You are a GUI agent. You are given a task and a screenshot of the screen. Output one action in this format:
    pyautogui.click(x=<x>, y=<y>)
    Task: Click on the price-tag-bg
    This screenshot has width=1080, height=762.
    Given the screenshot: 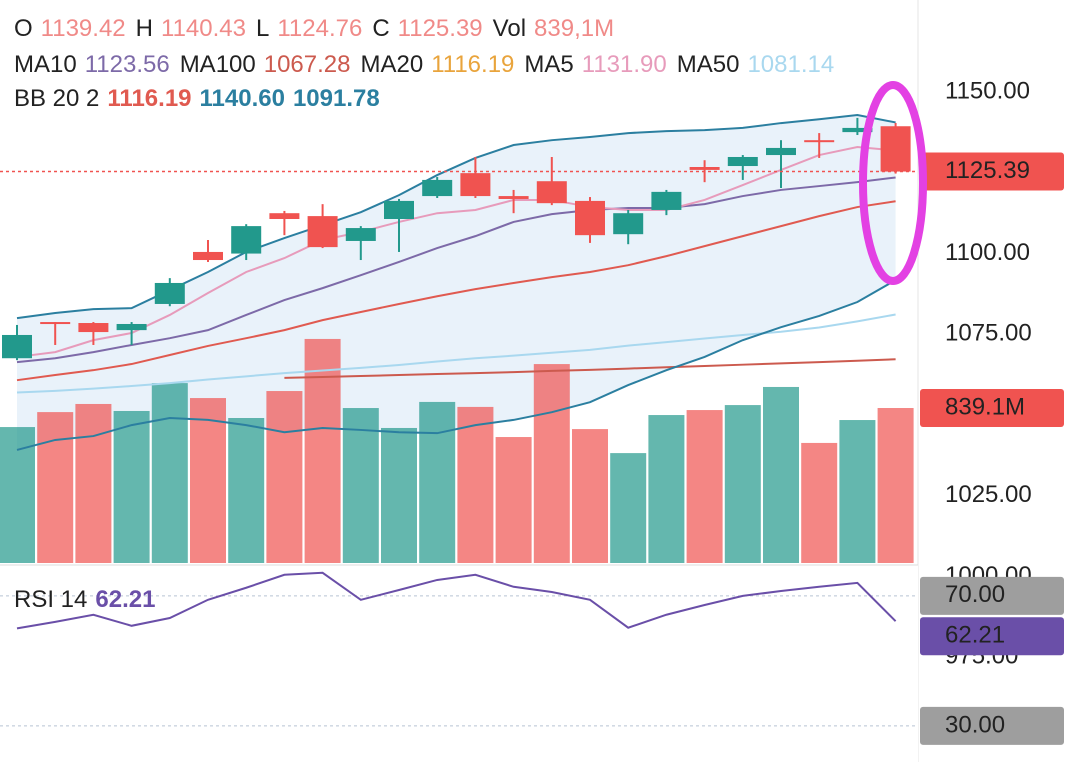 What is the action you would take?
    pyautogui.click(x=992, y=171)
    